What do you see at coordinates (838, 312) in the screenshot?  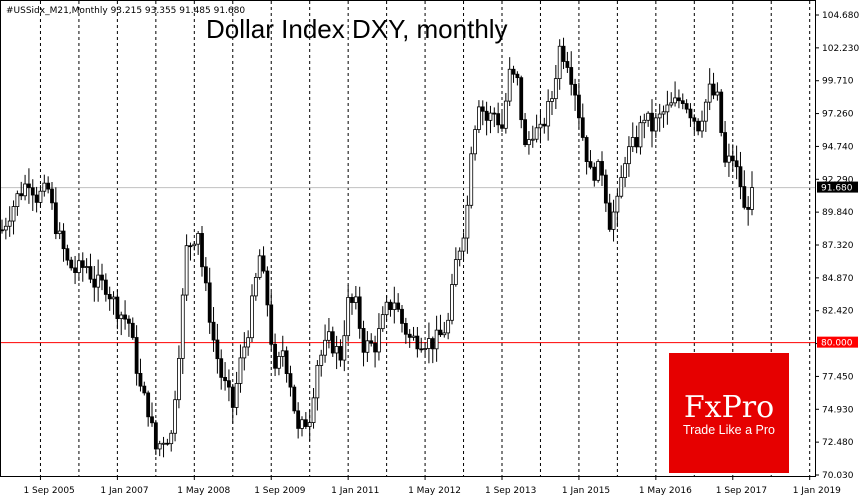 I see `y-tick-label: 82.420` at bounding box center [838, 312].